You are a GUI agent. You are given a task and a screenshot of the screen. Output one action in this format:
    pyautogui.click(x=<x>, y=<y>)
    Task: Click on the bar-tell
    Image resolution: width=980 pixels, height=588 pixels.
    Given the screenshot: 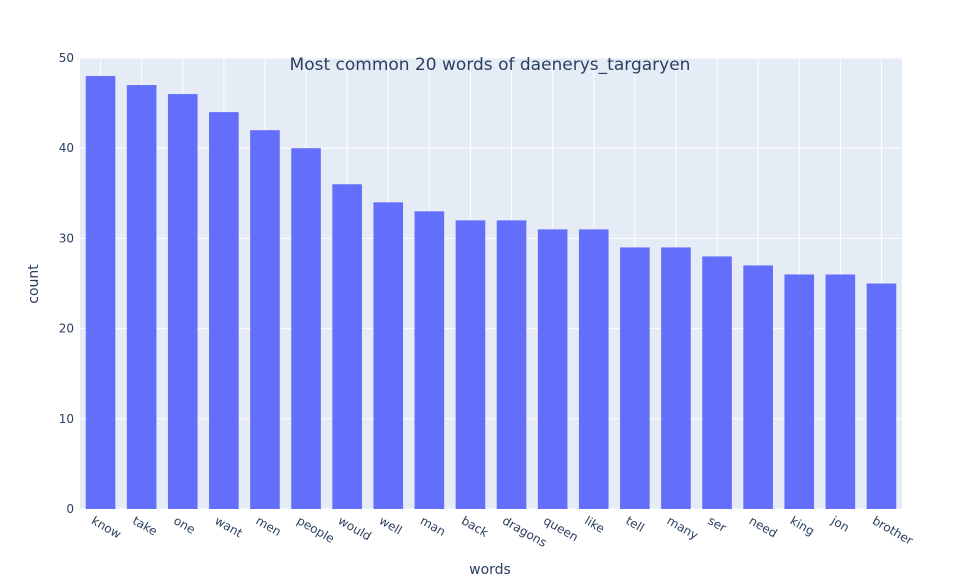 What is the action you would take?
    pyautogui.click(x=635, y=378)
    